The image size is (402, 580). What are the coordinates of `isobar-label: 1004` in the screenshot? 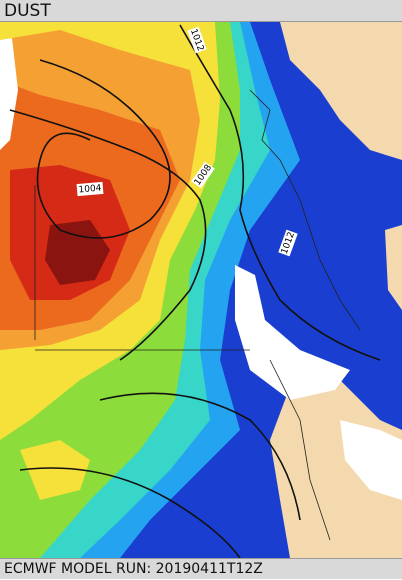 It's located at (90, 189).